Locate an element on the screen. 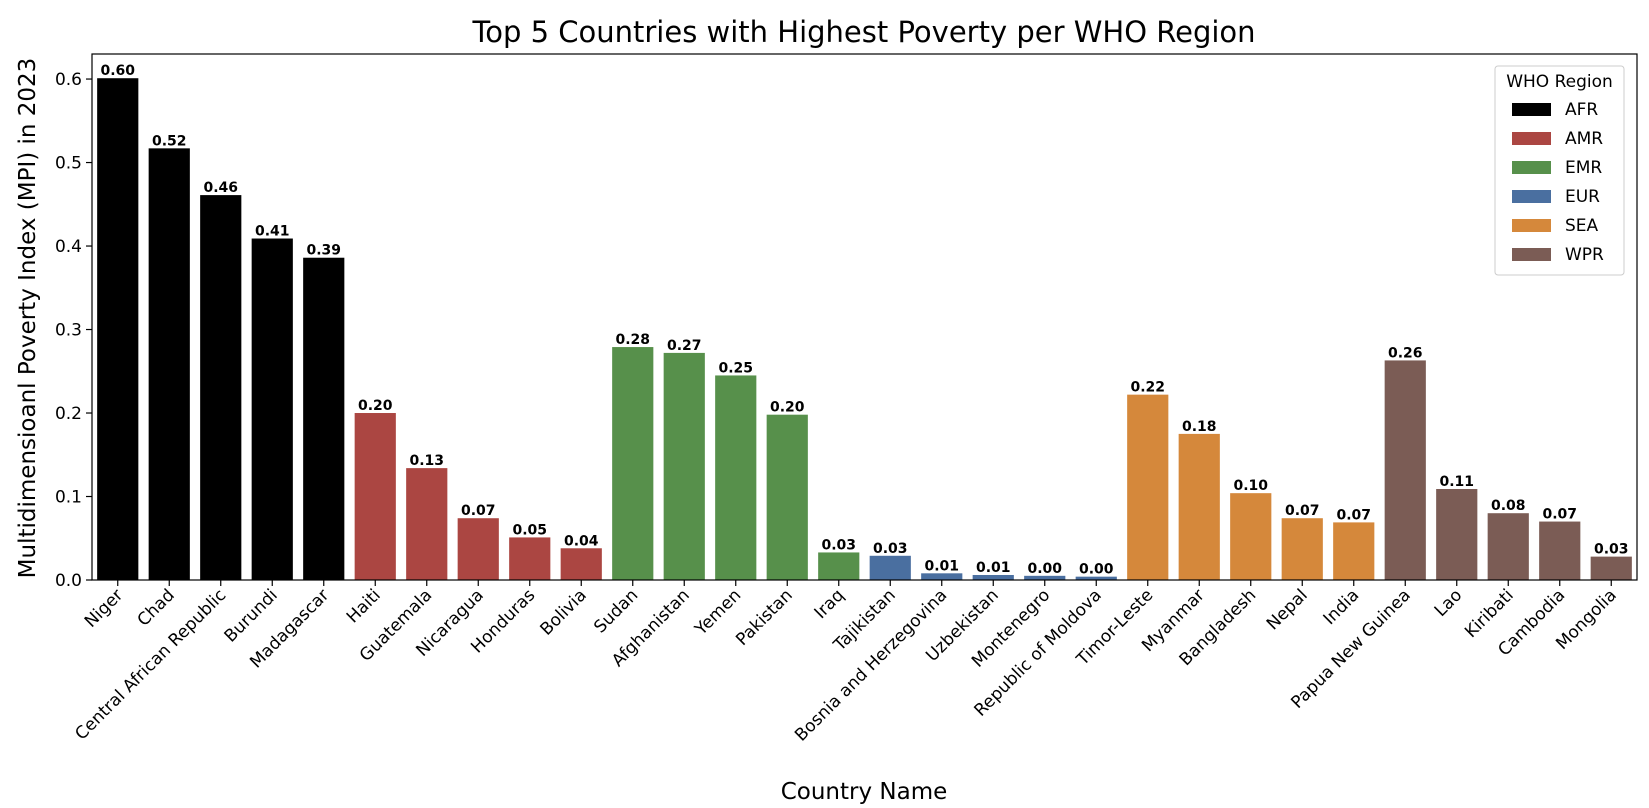 Image resolution: width=1649 pixels, height=808 pixels. legend-label: WPR is located at coordinates (1584, 255).